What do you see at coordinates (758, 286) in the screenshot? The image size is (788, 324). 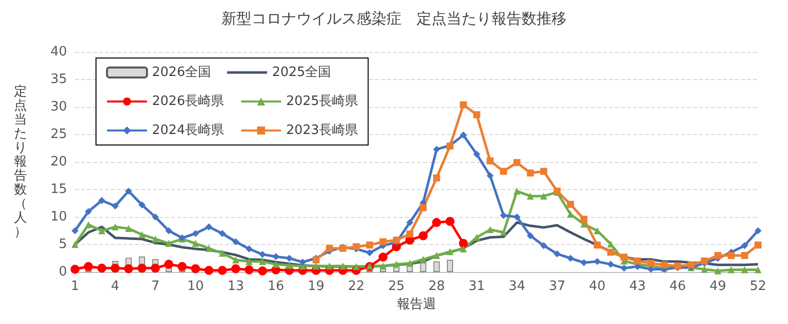 I see `x-tick-label: 52` at bounding box center [758, 286].